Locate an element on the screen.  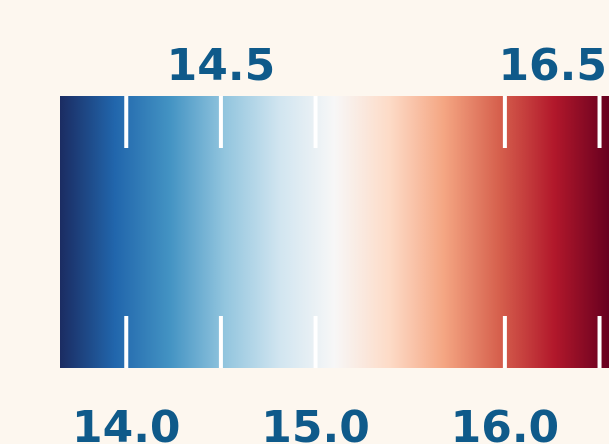
top-tick-label: 14.5 is located at coordinates (221, 65).